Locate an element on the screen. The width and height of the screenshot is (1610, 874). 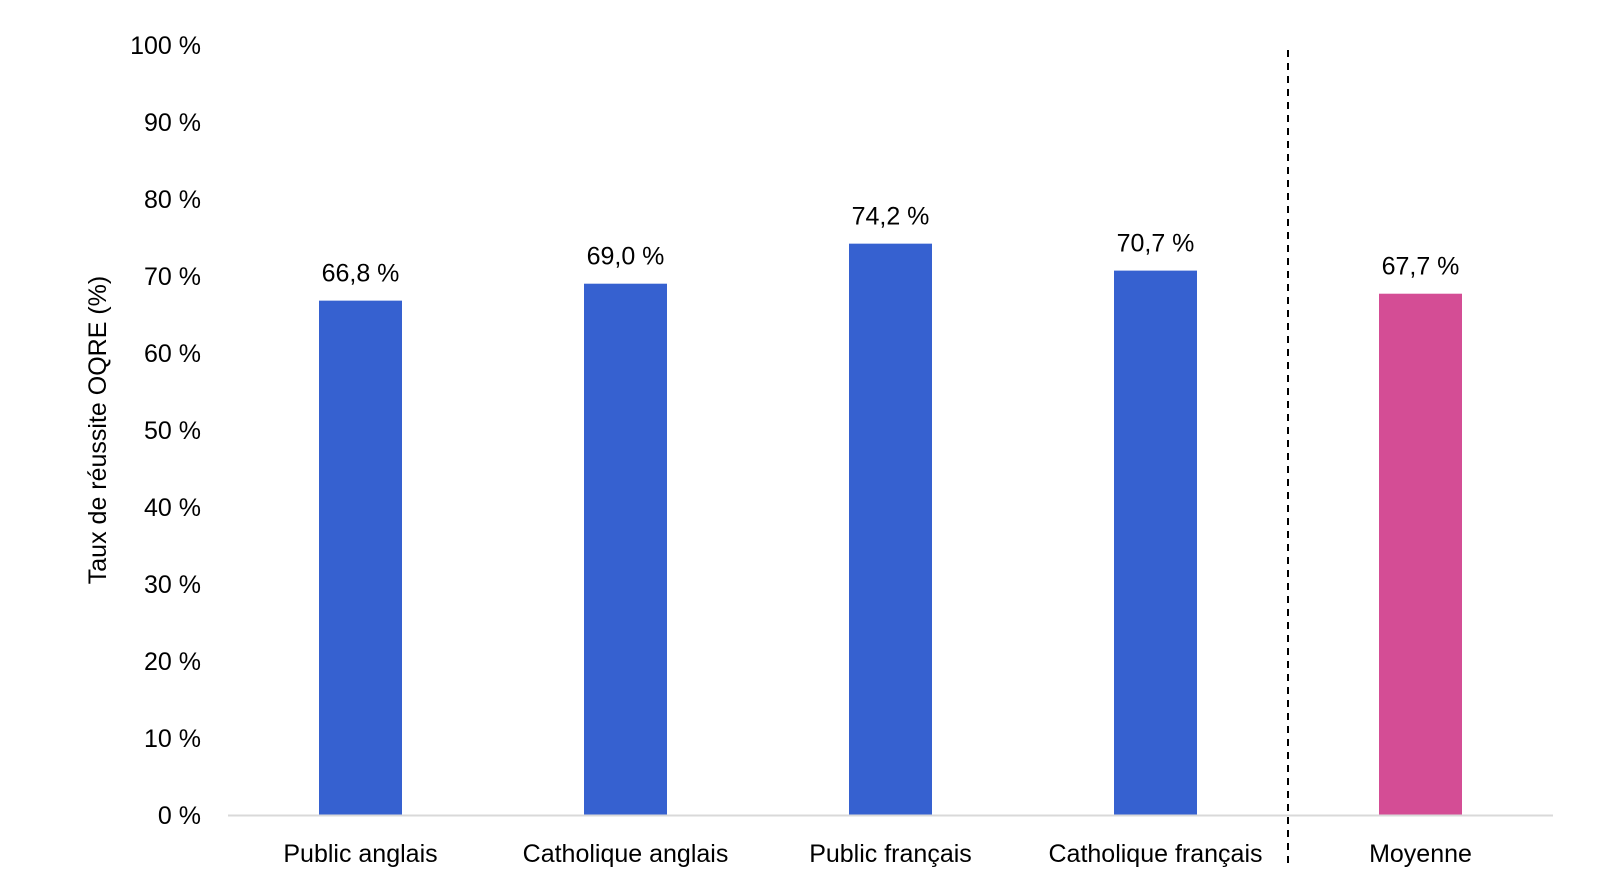
bar-data-label: 69,0 % is located at coordinates (626, 257).